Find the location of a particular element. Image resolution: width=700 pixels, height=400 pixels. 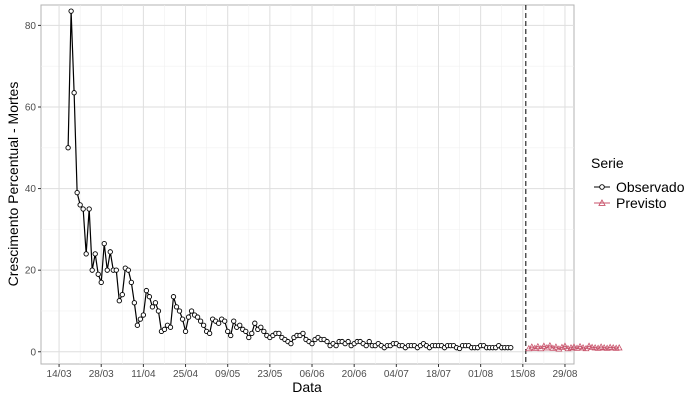

legend-label: Previsto is located at coordinates (641, 203).